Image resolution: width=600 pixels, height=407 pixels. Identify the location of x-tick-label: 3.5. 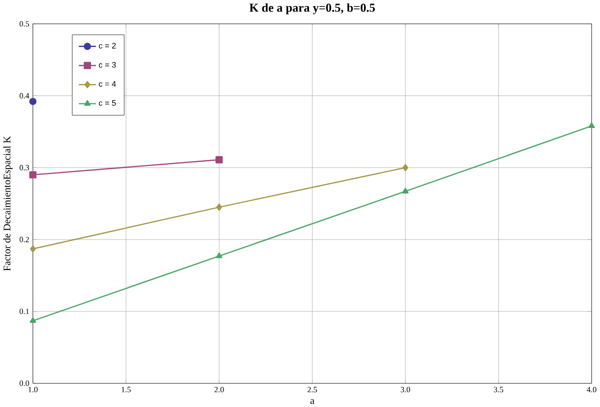
(499, 389).